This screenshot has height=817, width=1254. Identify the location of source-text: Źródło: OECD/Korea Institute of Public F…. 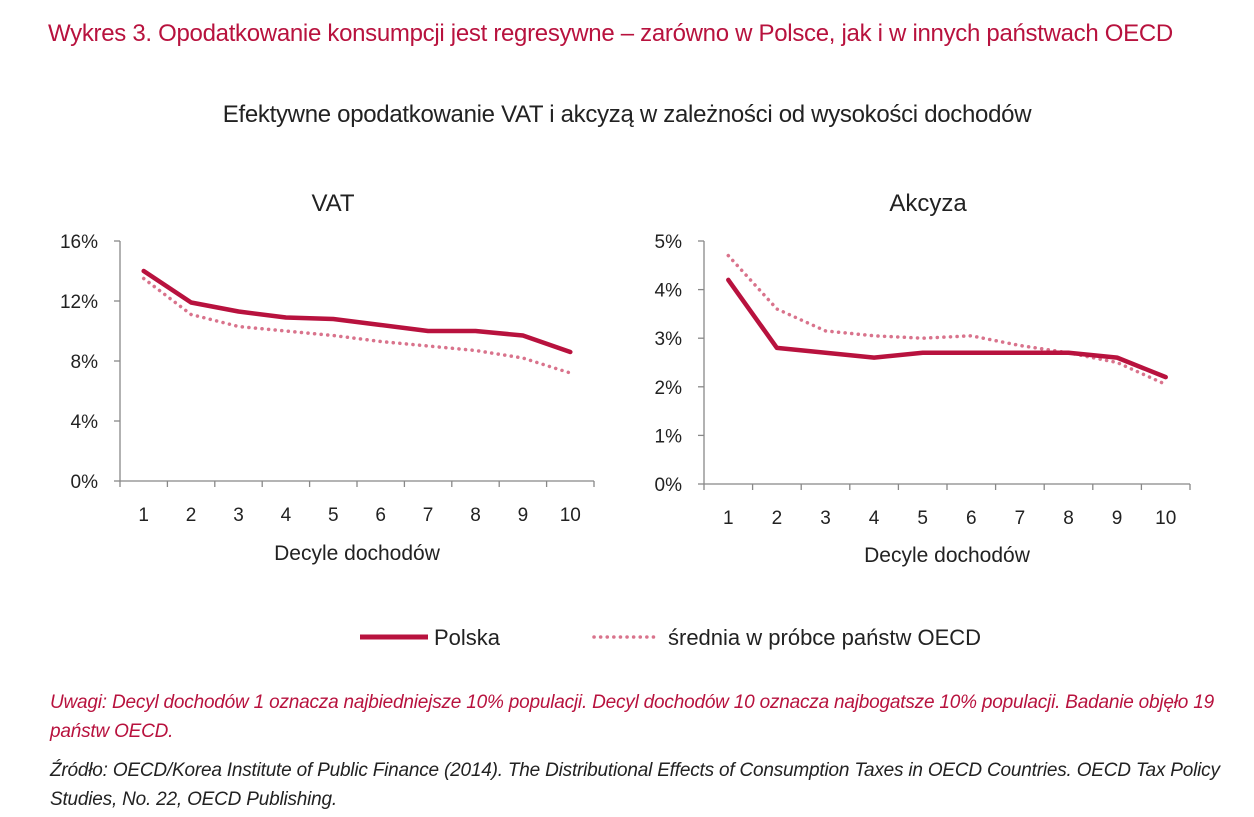
(635, 785).